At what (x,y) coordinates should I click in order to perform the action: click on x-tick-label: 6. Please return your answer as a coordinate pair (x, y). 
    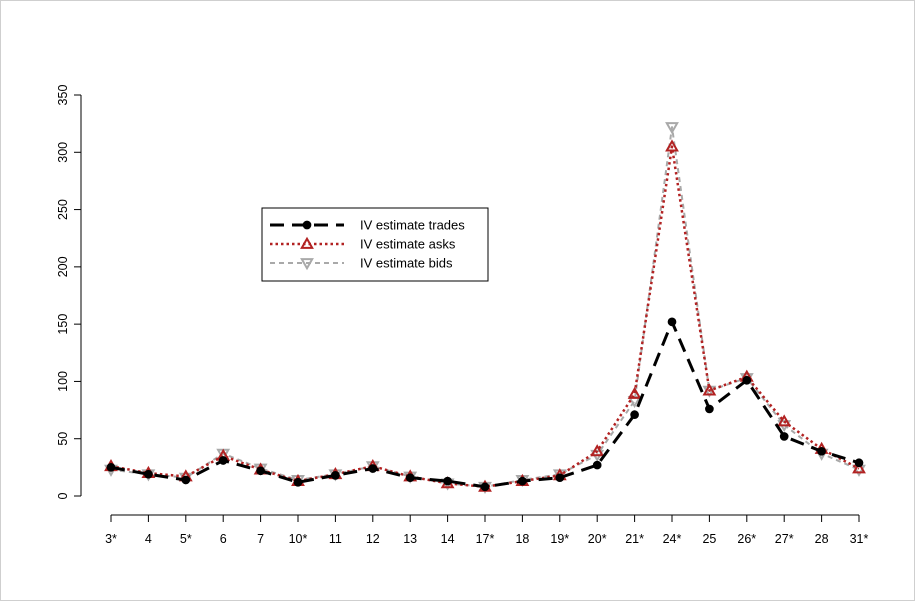
    Looking at the image, I should click on (223, 539).